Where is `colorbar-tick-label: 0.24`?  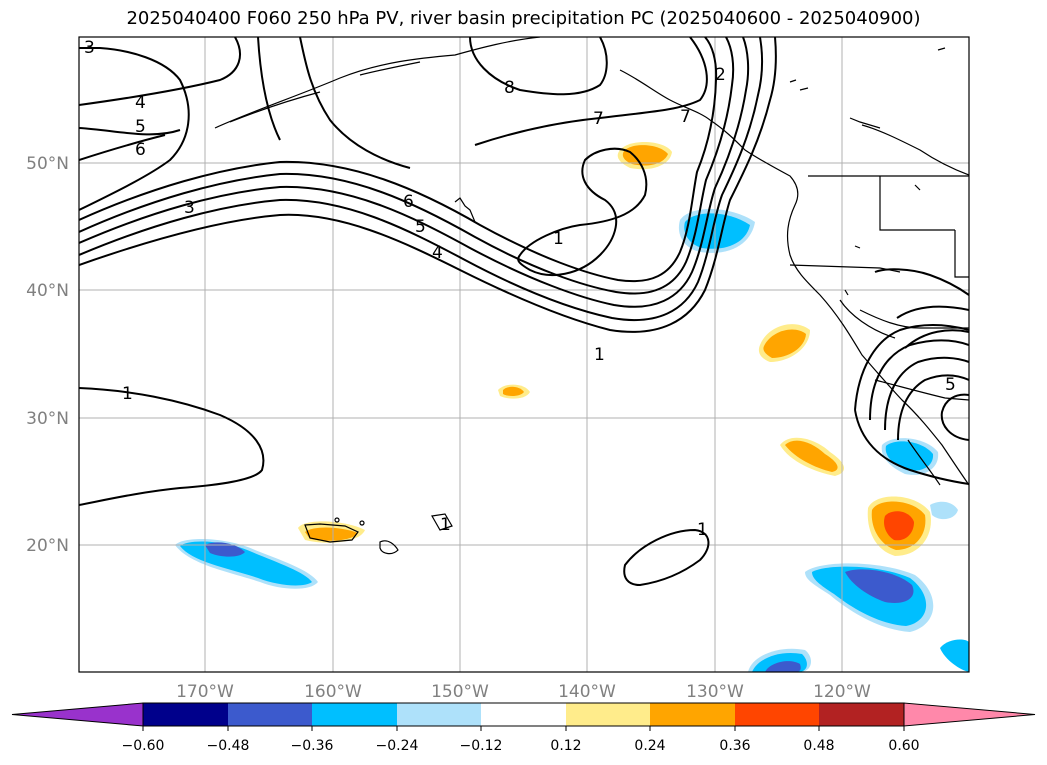 colorbar-tick-label: 0.24 is located at coordinates (649, 746).